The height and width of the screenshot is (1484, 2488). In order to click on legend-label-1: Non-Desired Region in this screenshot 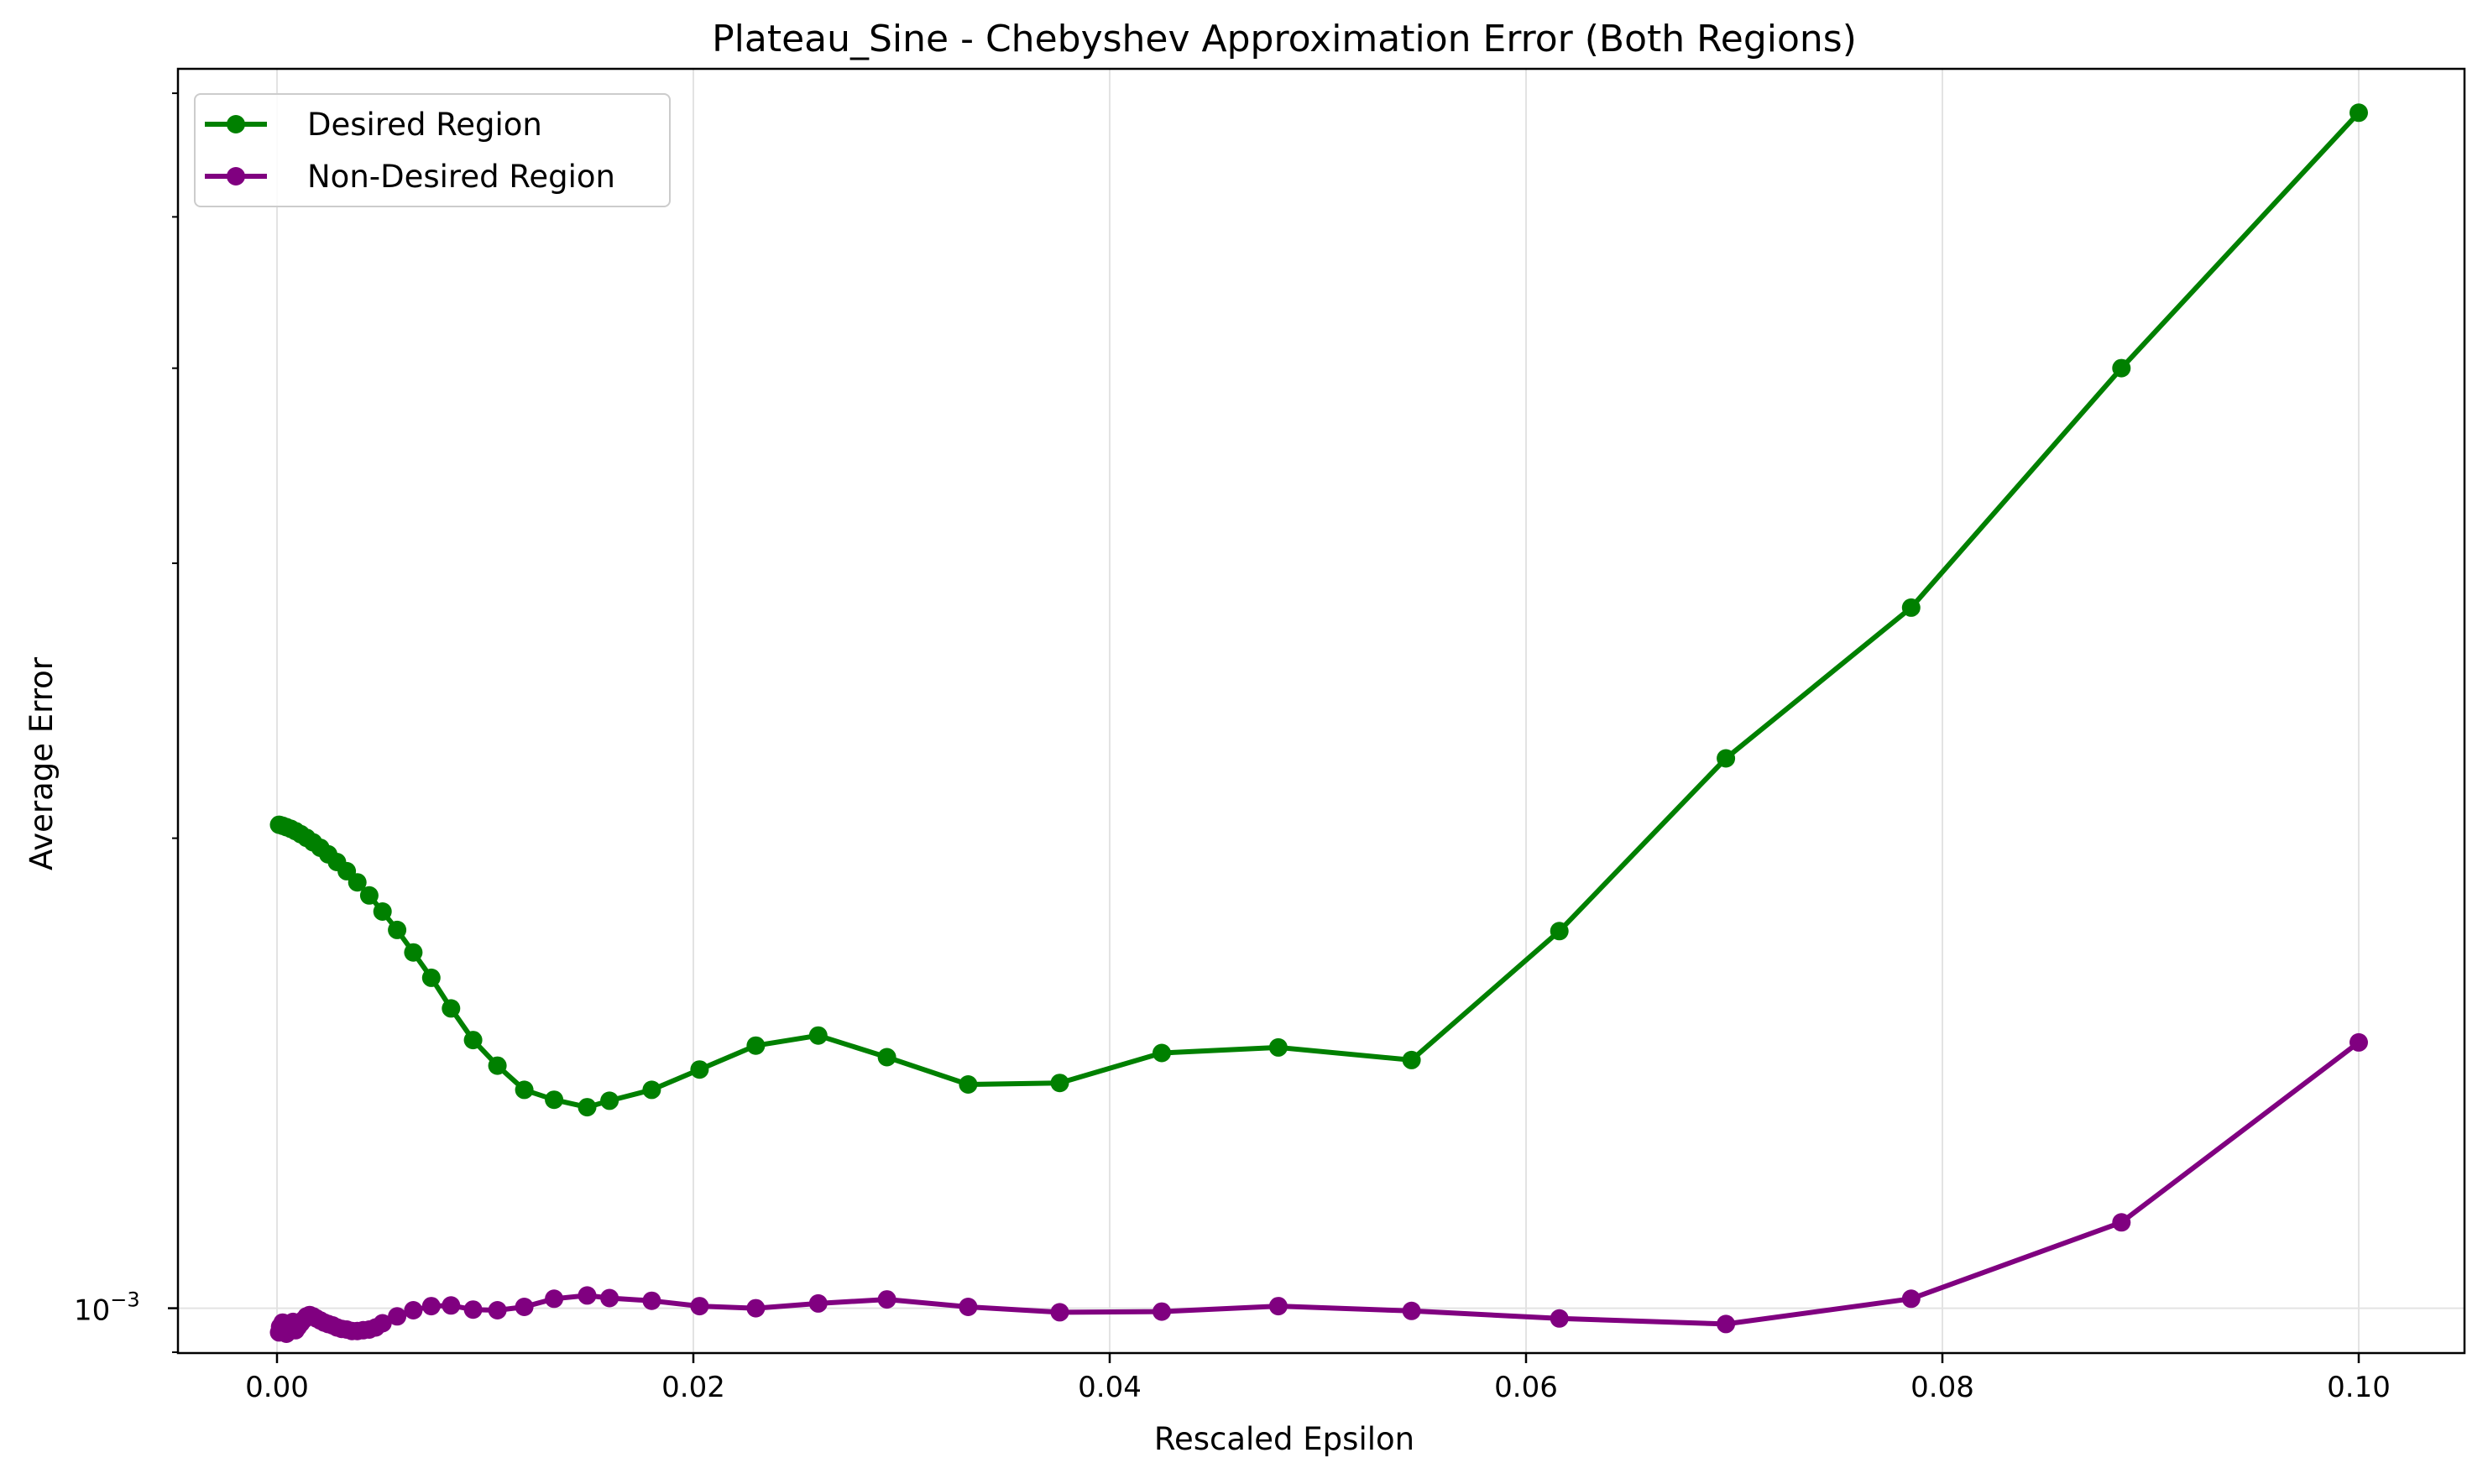, I will do `click(461, 177)`.